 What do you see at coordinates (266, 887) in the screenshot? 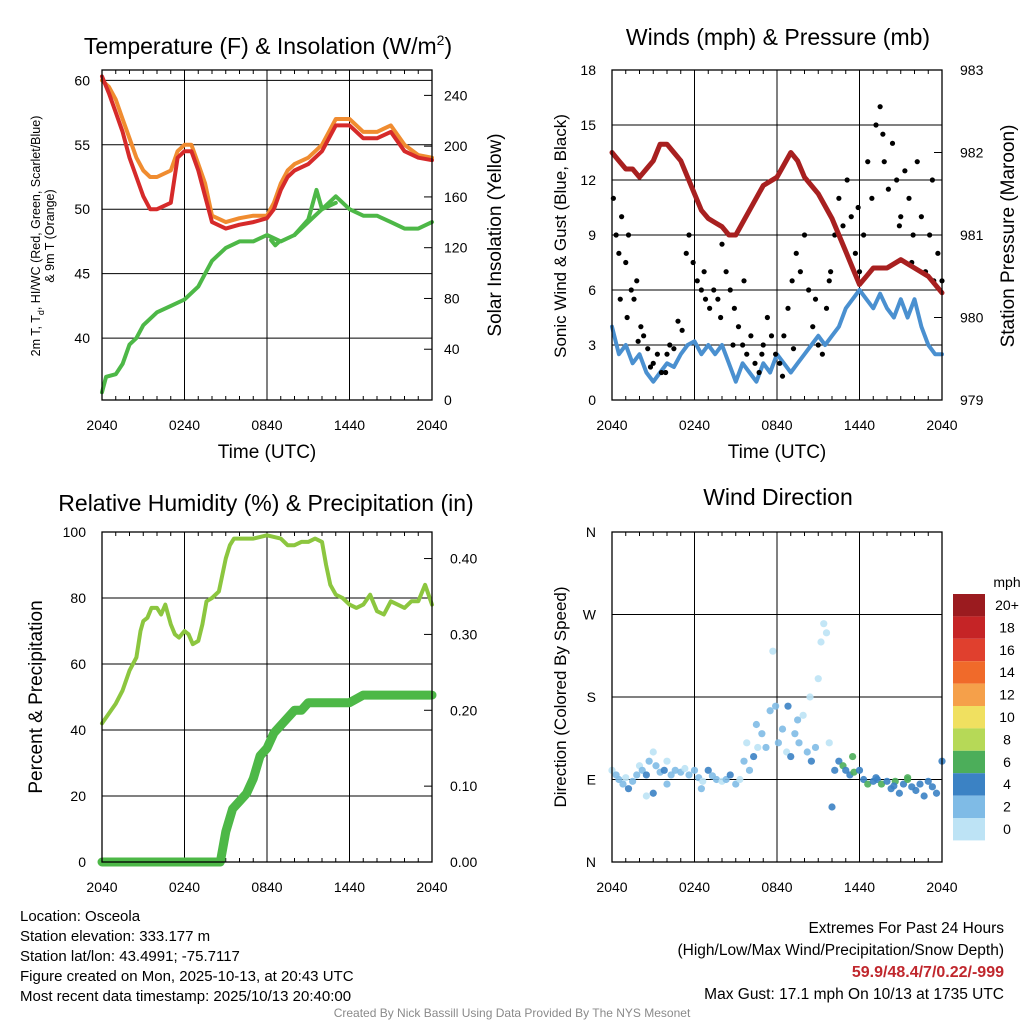
I see `rh-xtick-label: 0840` at bounding box center [266, 887].